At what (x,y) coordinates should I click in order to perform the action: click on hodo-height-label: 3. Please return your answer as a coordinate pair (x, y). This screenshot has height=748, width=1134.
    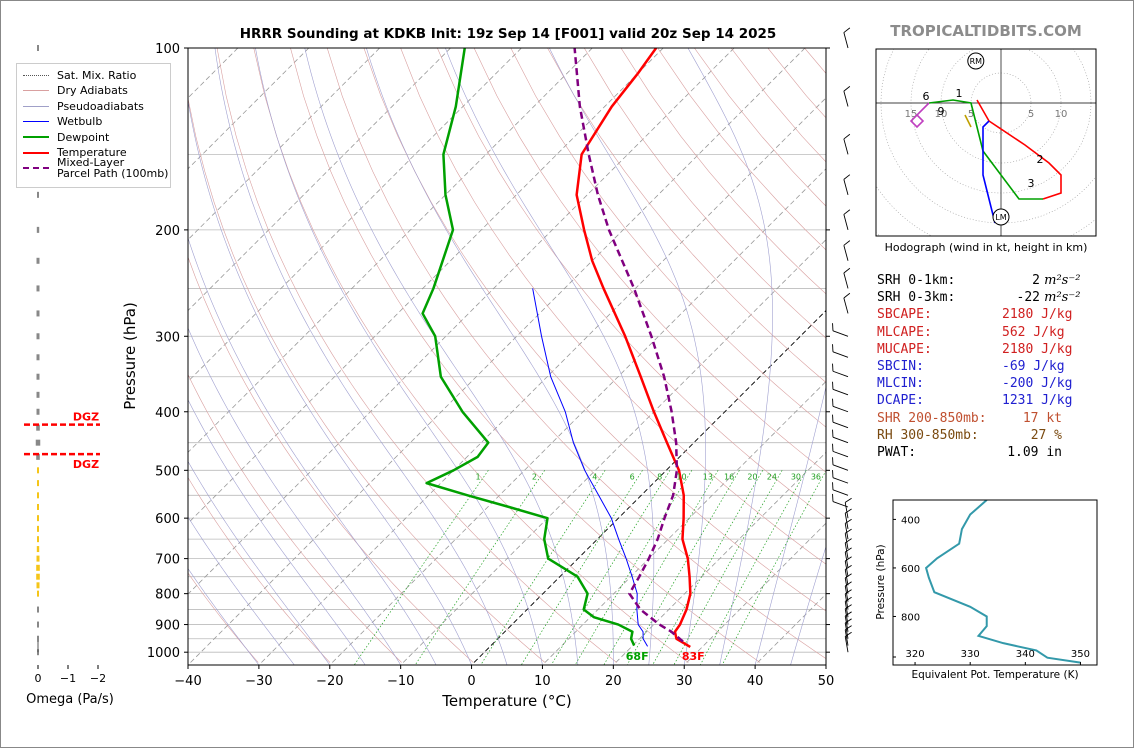
    Looking at the image, I should click on (1031, 183).